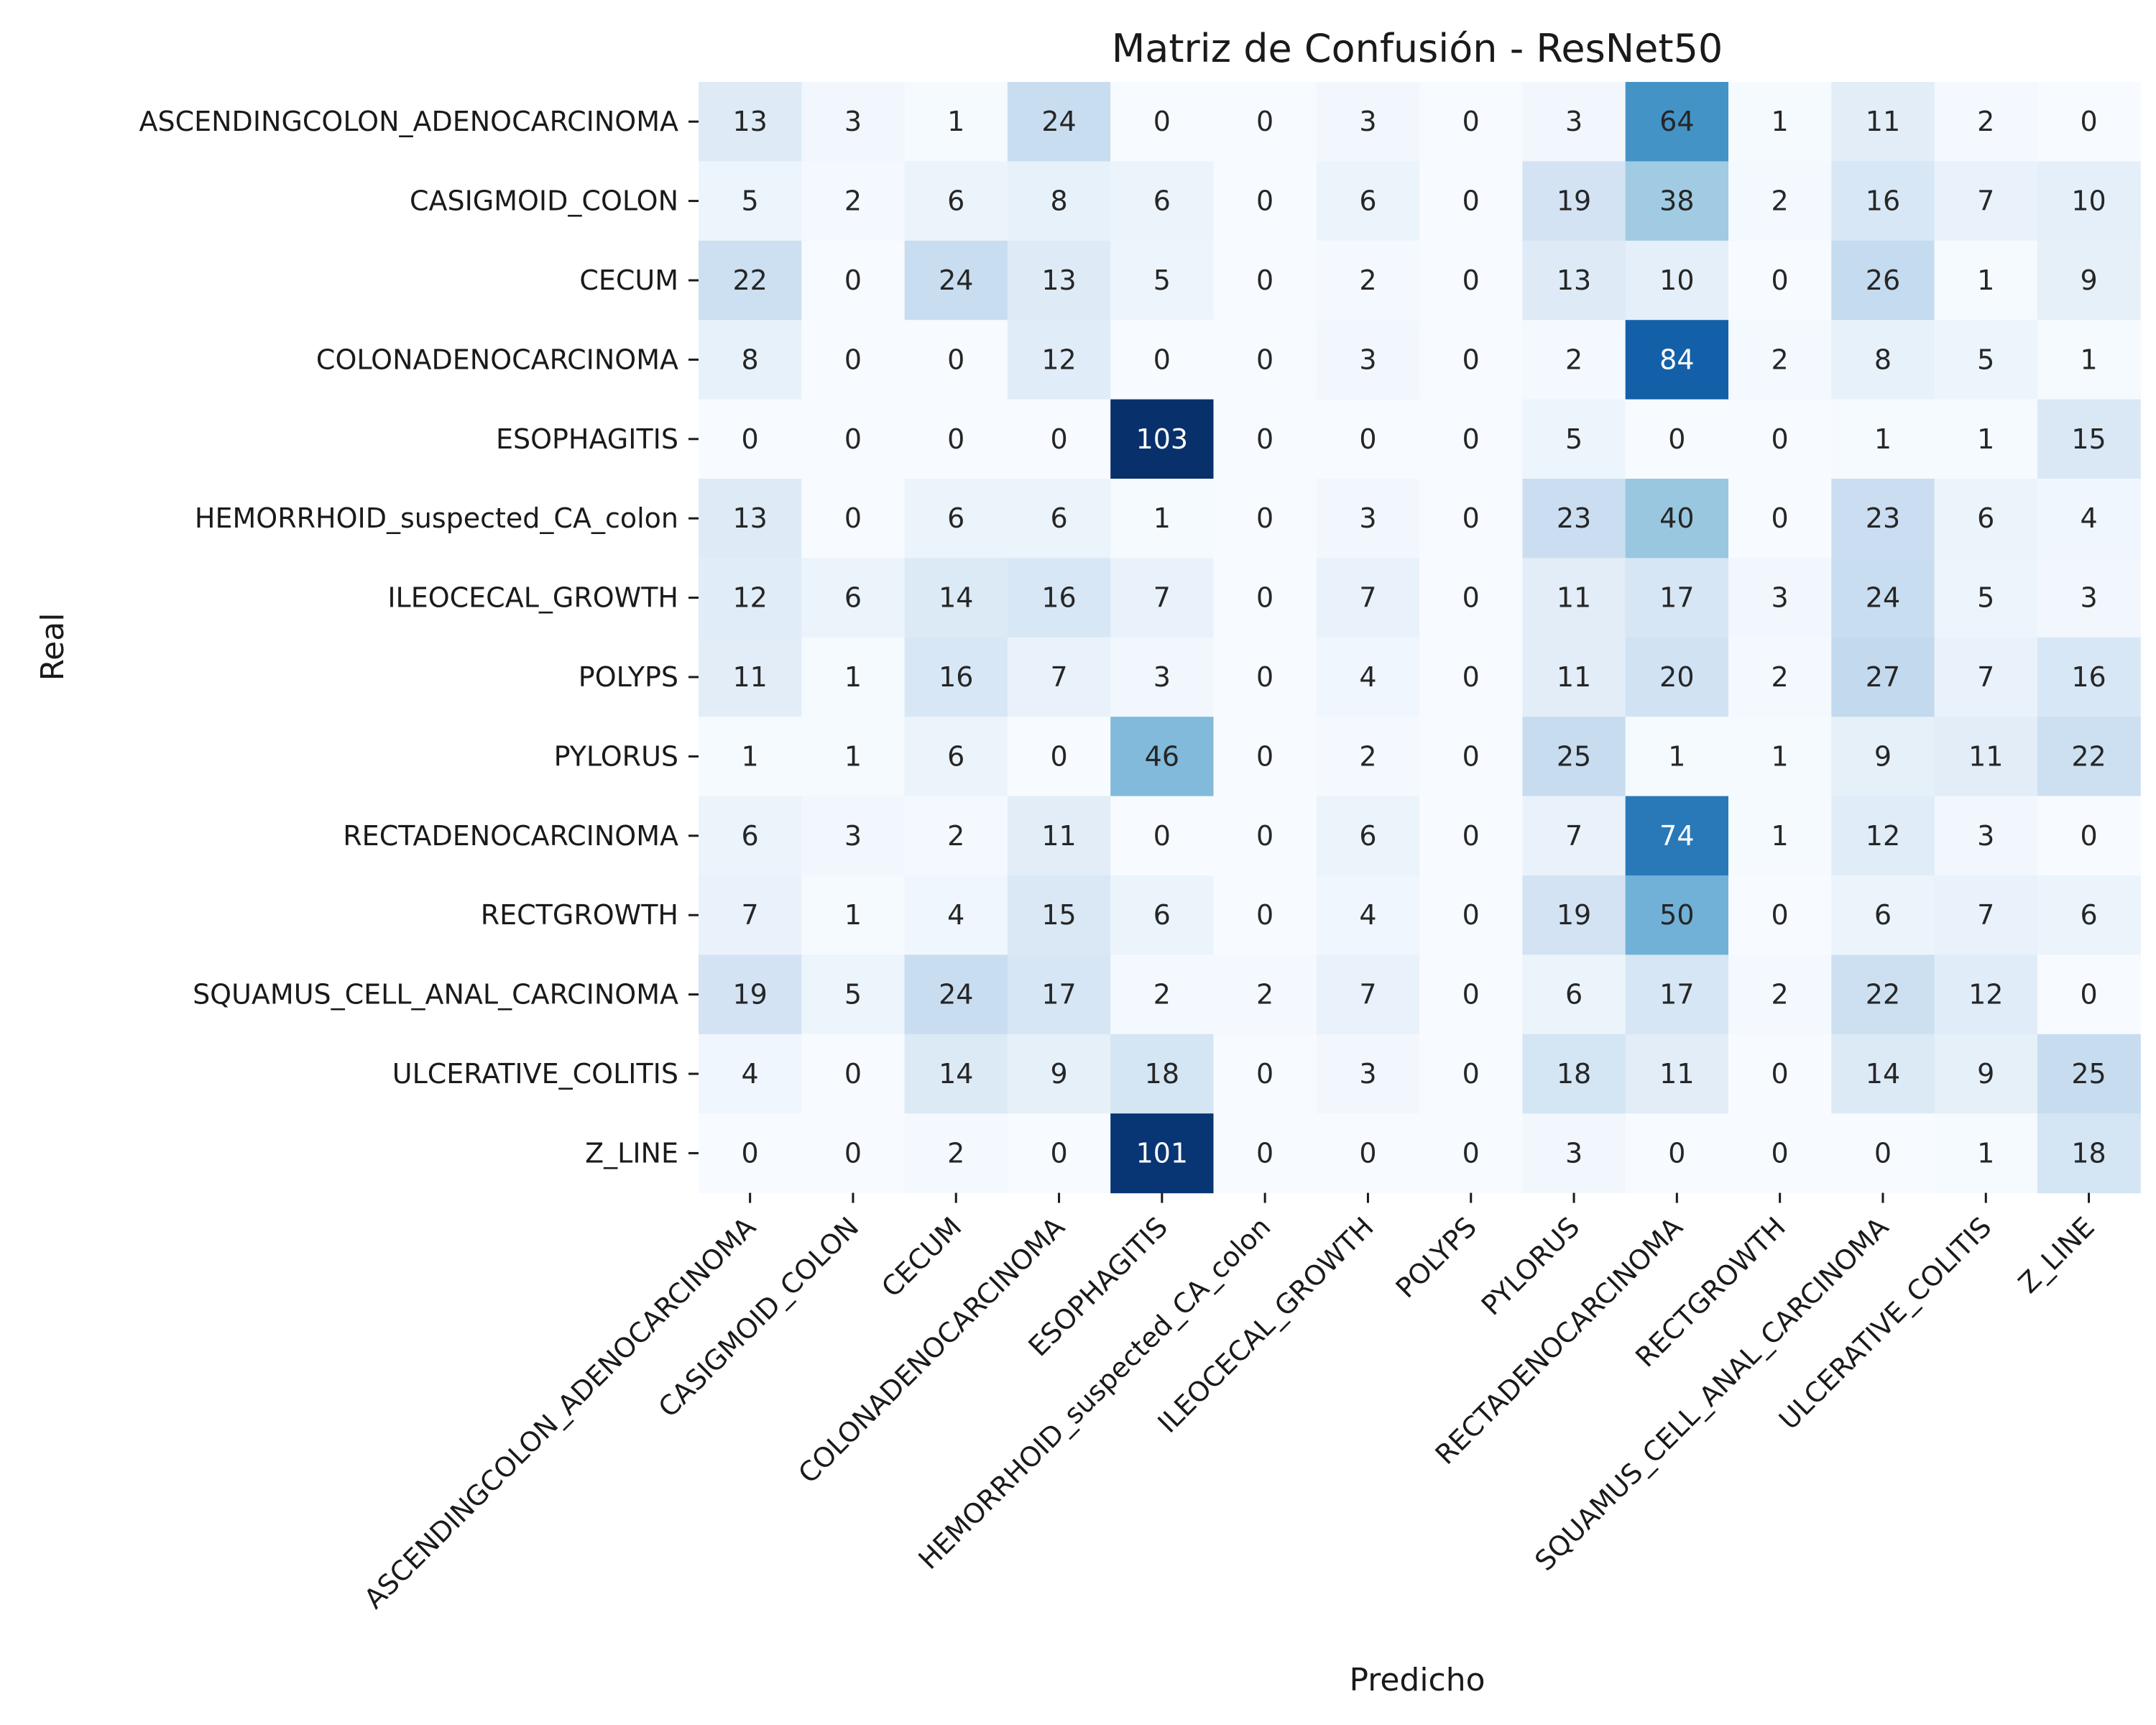  What do you see at coordinates (628, 677) in the screenshot?
I see `y-tick-label: POLYPS` at bounding box center [628, 677].